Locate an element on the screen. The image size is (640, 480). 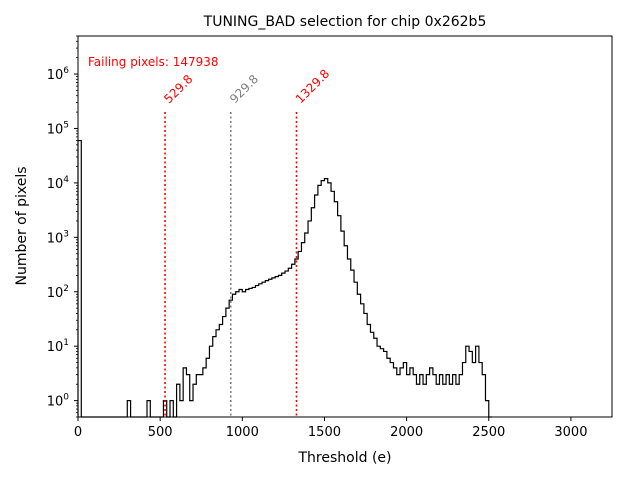
y-tick-label: 10³ is located at coordinates (58, 237).